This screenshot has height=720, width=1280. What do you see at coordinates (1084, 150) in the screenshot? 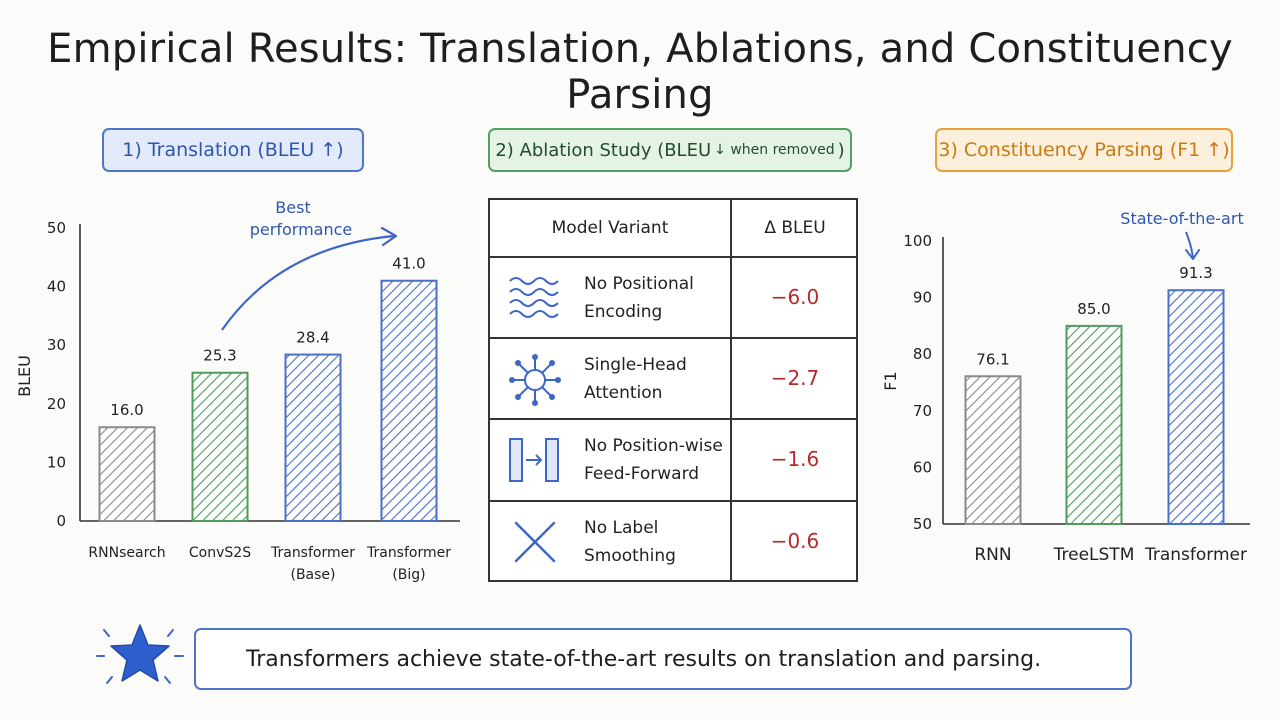
I see `parsing-panel-label: 3) Constituency Parsing (F1 ↑)` at bounding box center [1084, 150].